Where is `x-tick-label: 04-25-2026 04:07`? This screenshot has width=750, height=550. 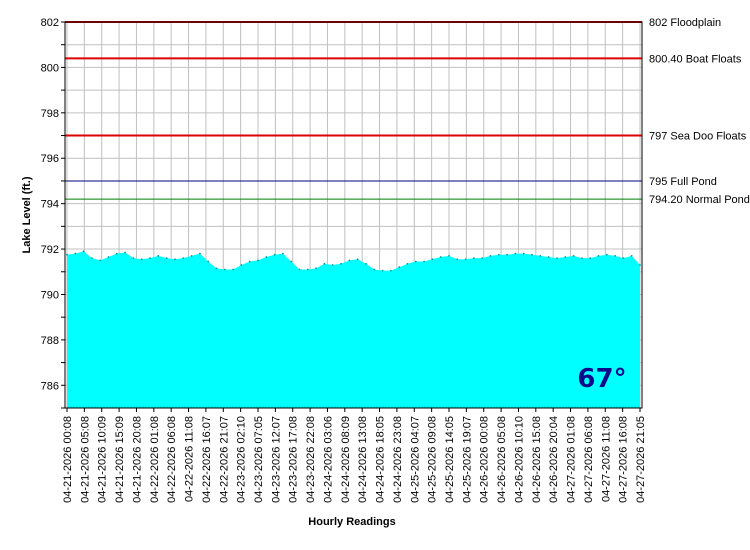 x-tick-label: 04-25-2026 04:07 is located at coordinates (415, 459).